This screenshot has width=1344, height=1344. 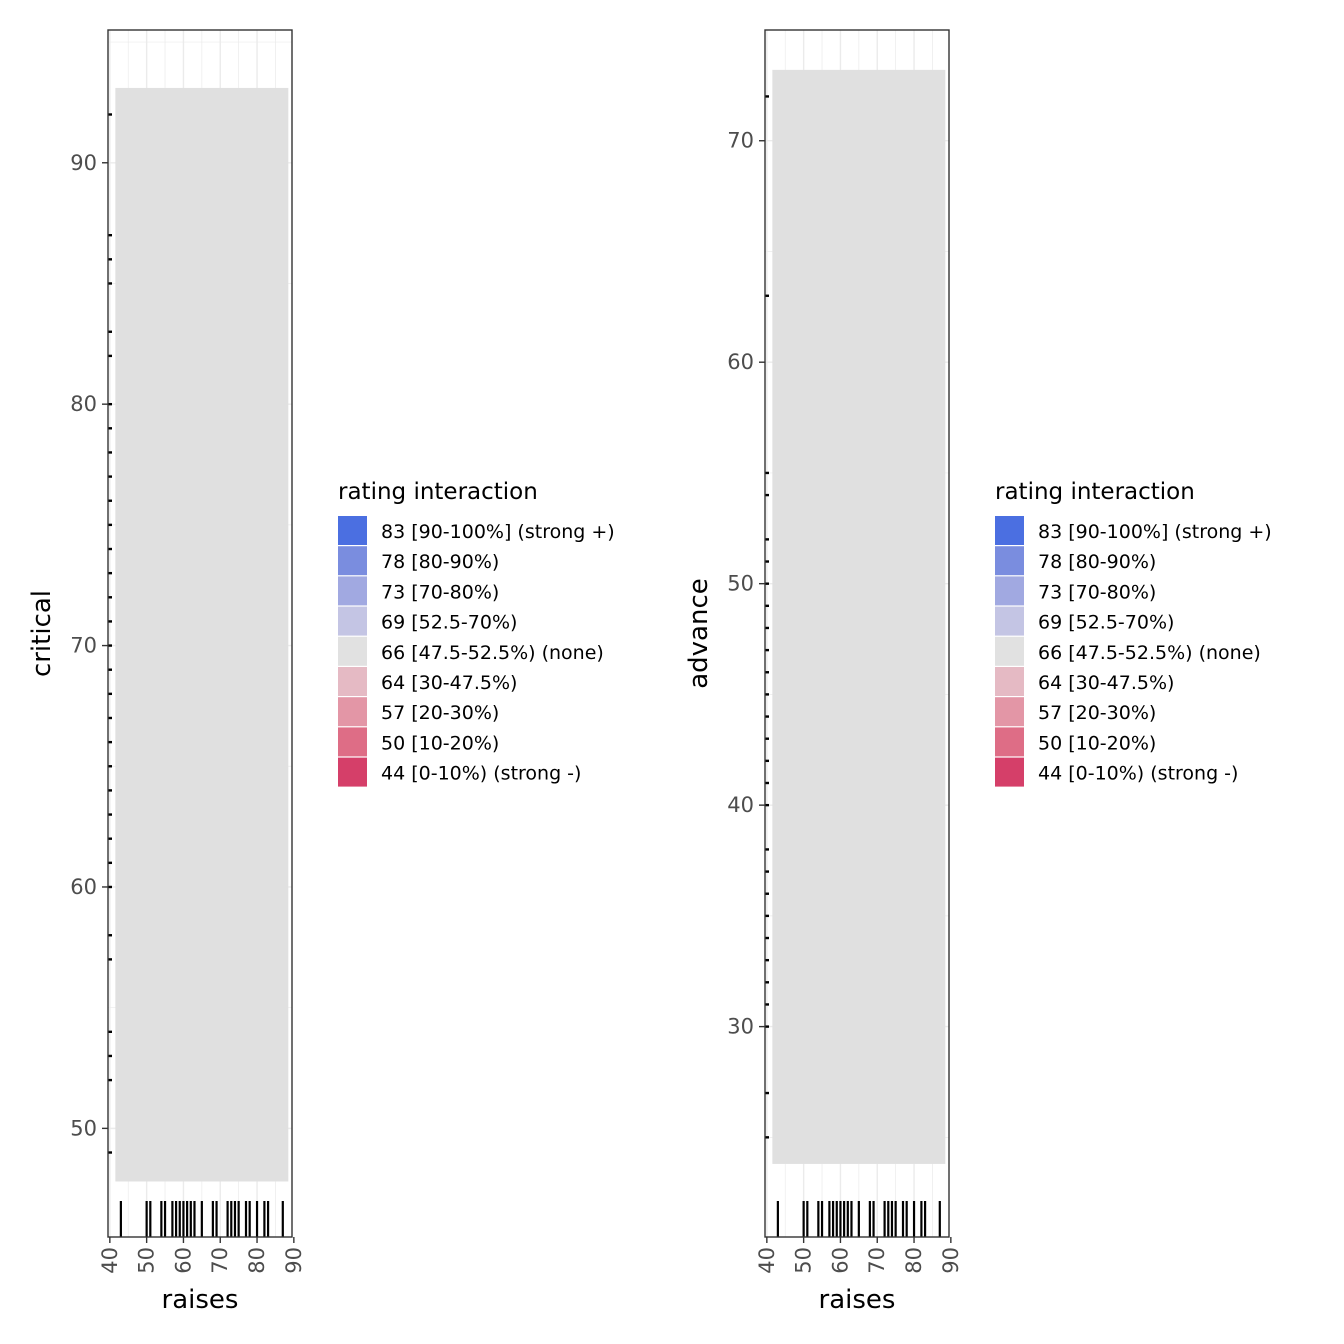 I want to click on y-tick-label: 30, so click(x=740, y=1027).